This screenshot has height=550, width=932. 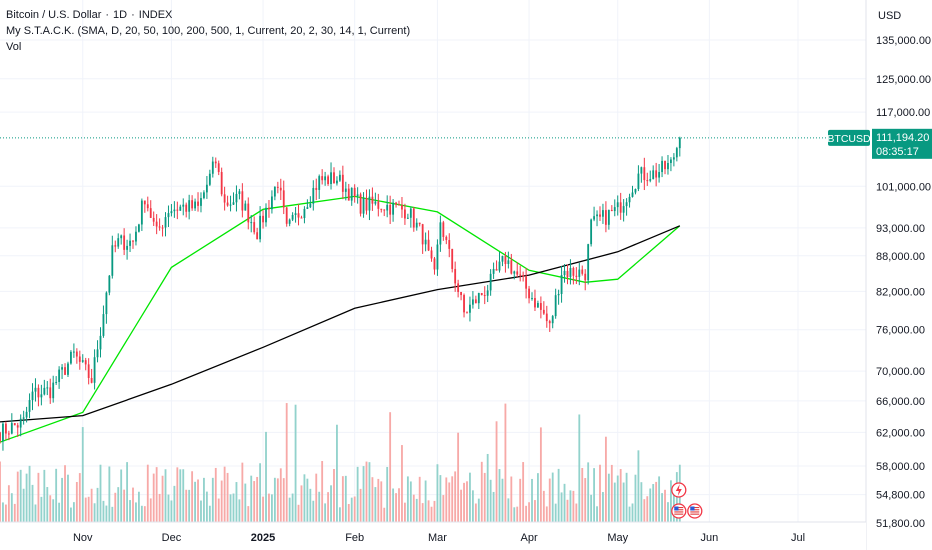 What do you see at coordinates (679, 511) in the screenshot?
I see `us-flag-icon` at bounding box center [679, 511].